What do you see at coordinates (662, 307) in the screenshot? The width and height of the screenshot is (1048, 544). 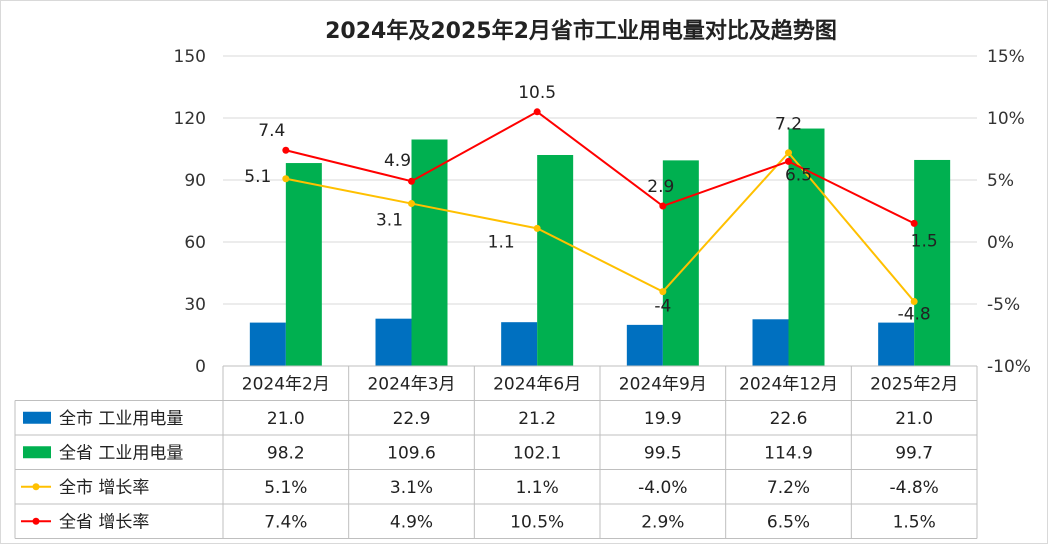 I see `data-label: -4` at bounding box center [662, 307].